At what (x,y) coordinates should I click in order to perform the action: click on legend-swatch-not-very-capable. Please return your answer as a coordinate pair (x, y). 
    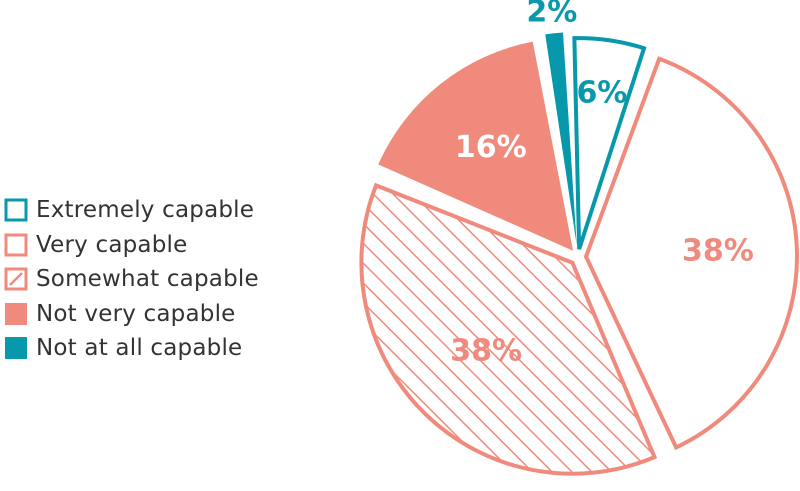
    Looking at the image, I should click on (16, 313).